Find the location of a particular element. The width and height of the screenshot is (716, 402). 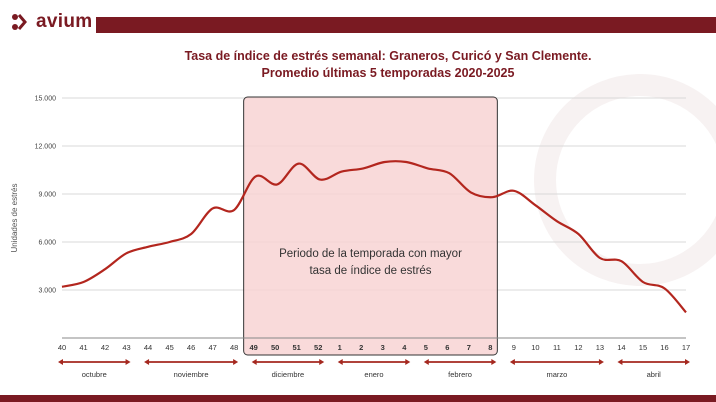

x-tick-label: 43 is located at coordinates (126, 347).